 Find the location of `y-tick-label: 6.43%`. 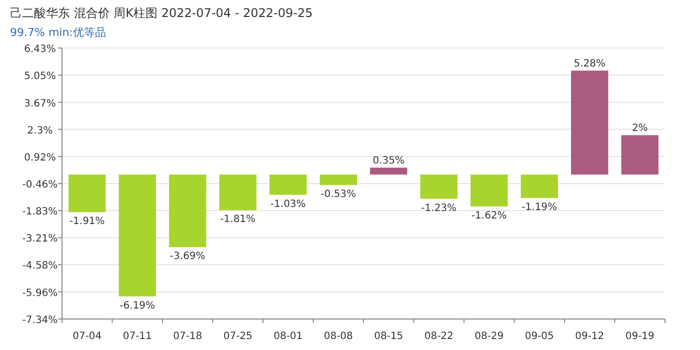

y-tick-label: 6.43% is located at coordinates (40, 49).